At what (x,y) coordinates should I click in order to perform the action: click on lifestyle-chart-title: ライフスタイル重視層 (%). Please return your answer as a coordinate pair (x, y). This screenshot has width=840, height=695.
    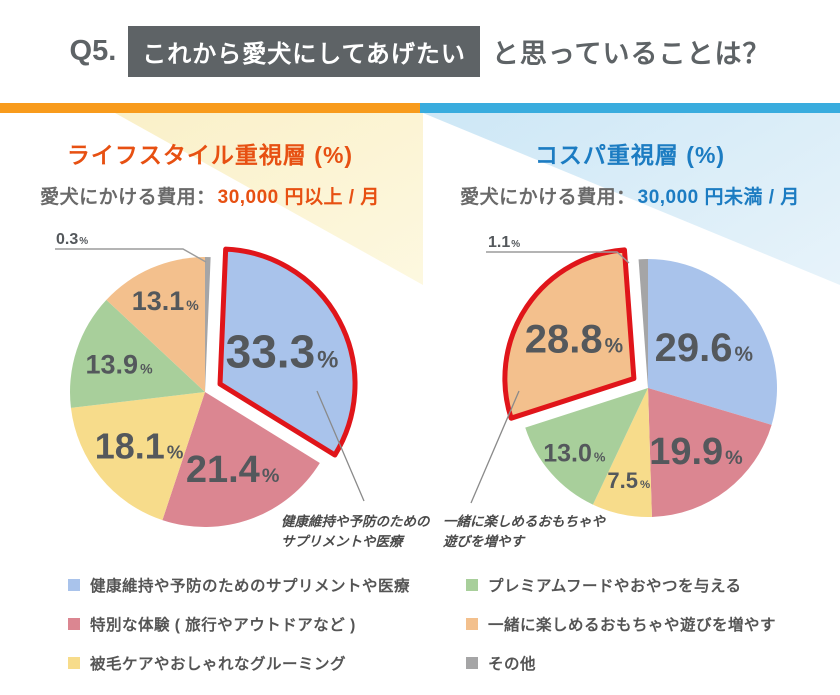
    Looking at the image, I should click on (210, 155).